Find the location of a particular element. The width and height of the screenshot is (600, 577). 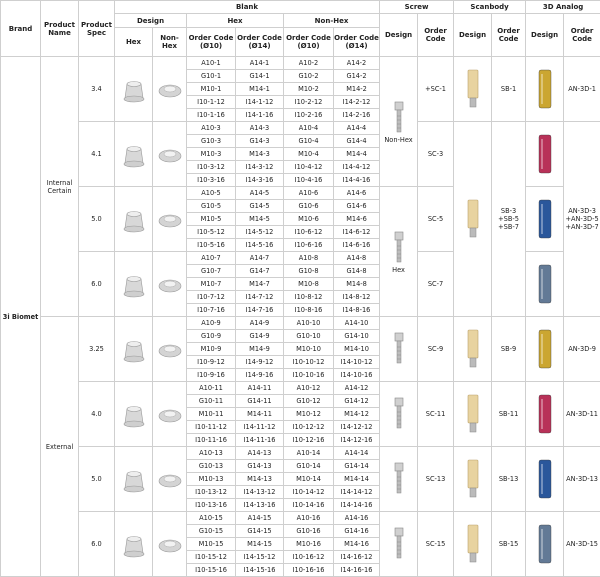

order-code-cell: M10-7 is located at coordinates (211, 284).